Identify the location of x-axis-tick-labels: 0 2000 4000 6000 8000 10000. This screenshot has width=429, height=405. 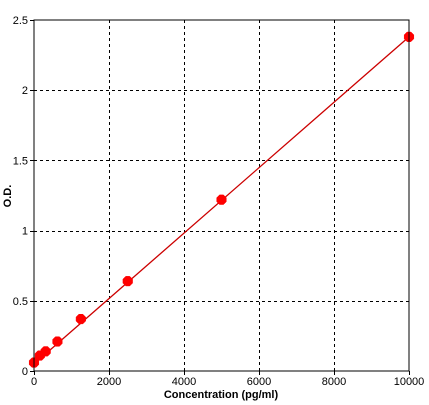
(227, 382).